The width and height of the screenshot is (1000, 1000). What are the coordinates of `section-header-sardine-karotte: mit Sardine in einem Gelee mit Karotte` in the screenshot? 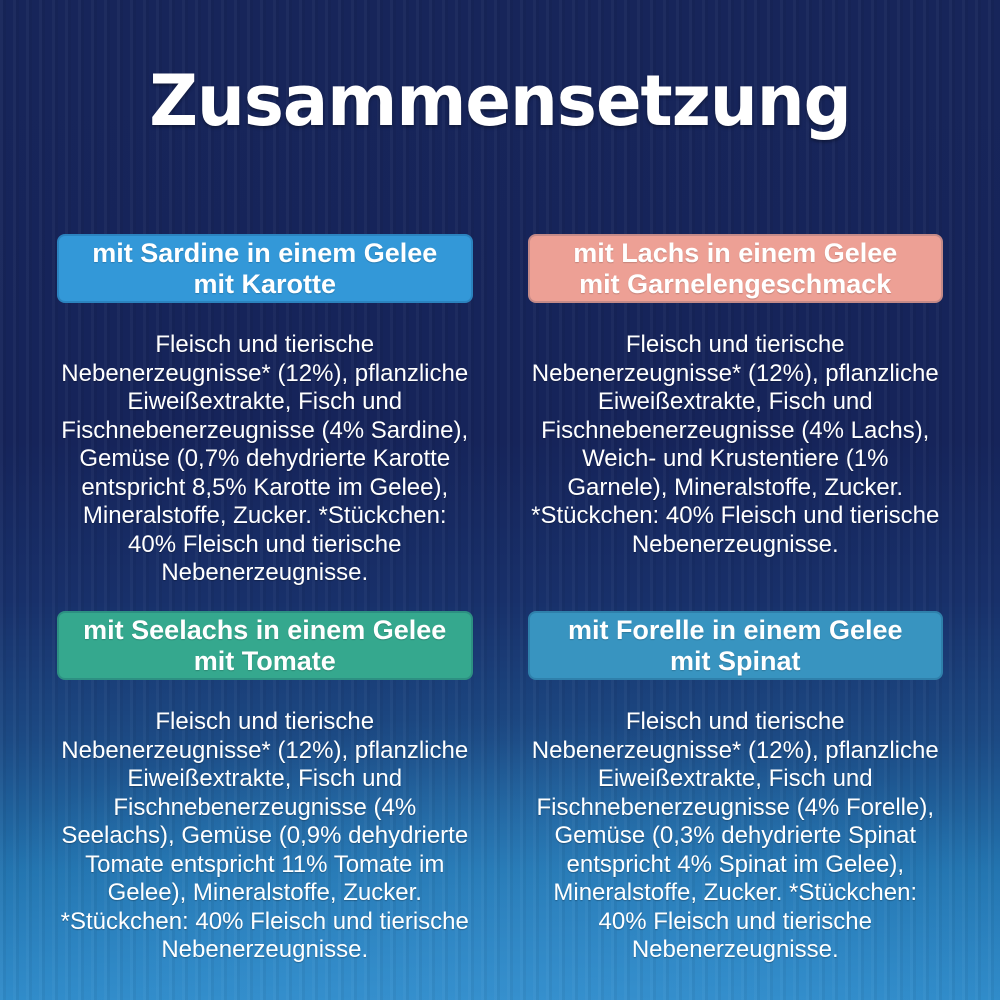 It's located at (265, 268).